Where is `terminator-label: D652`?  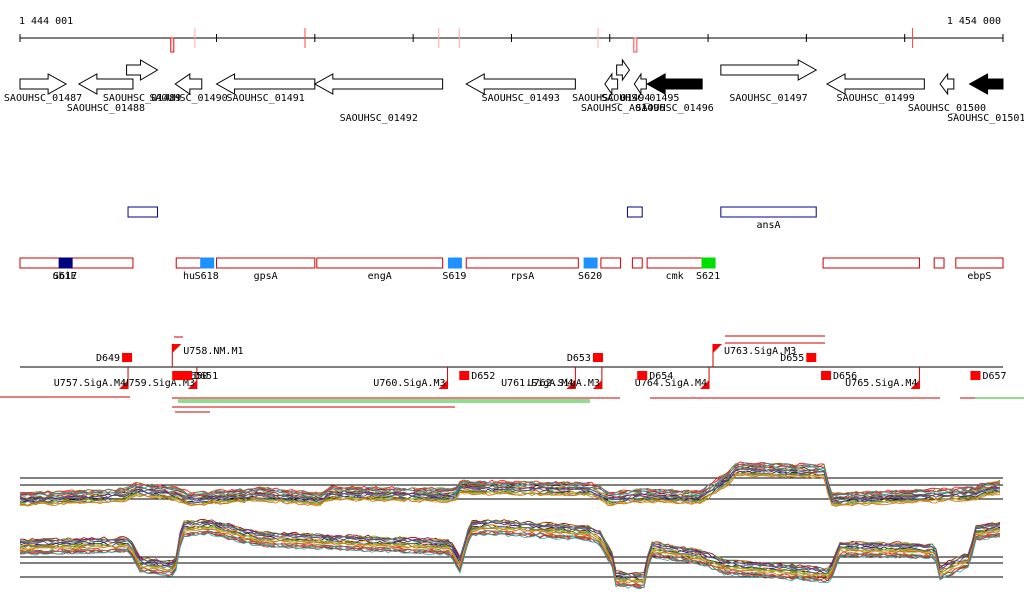 terminator-label: D652 is located at coordinates (483, 376).